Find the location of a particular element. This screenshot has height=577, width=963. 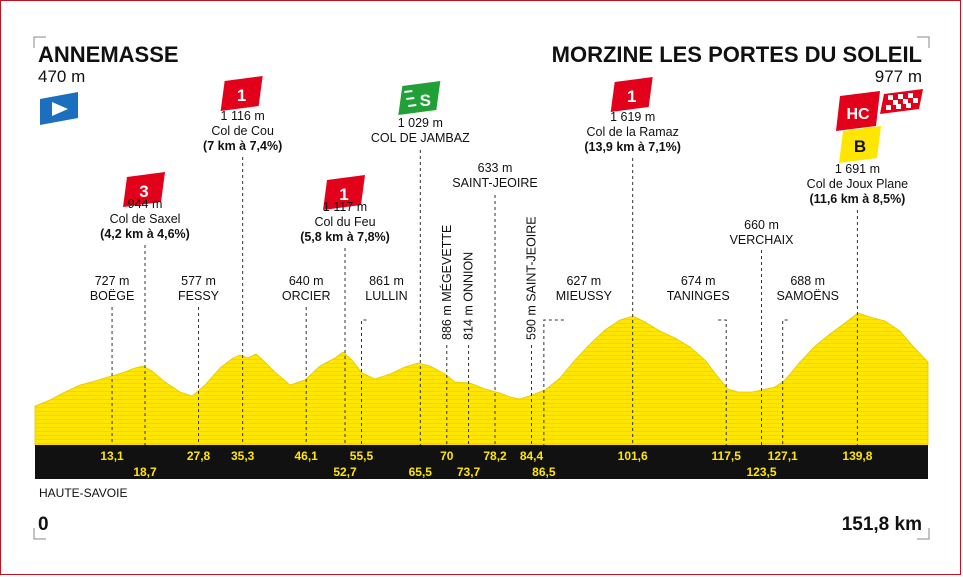

climb-detail: (7 km à 7,4%) is located at coordinates (242, 146).